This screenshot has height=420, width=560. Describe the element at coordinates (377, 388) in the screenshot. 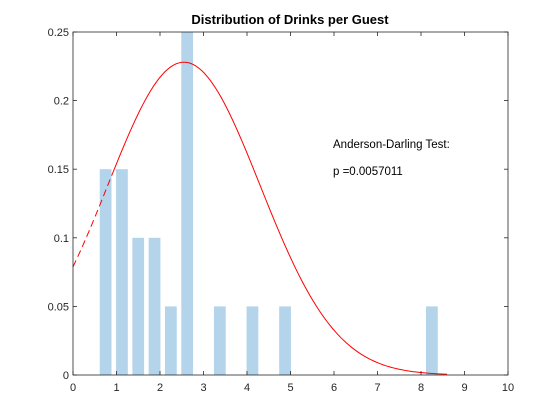

I see `x-tick-label-7: 7` at that location.